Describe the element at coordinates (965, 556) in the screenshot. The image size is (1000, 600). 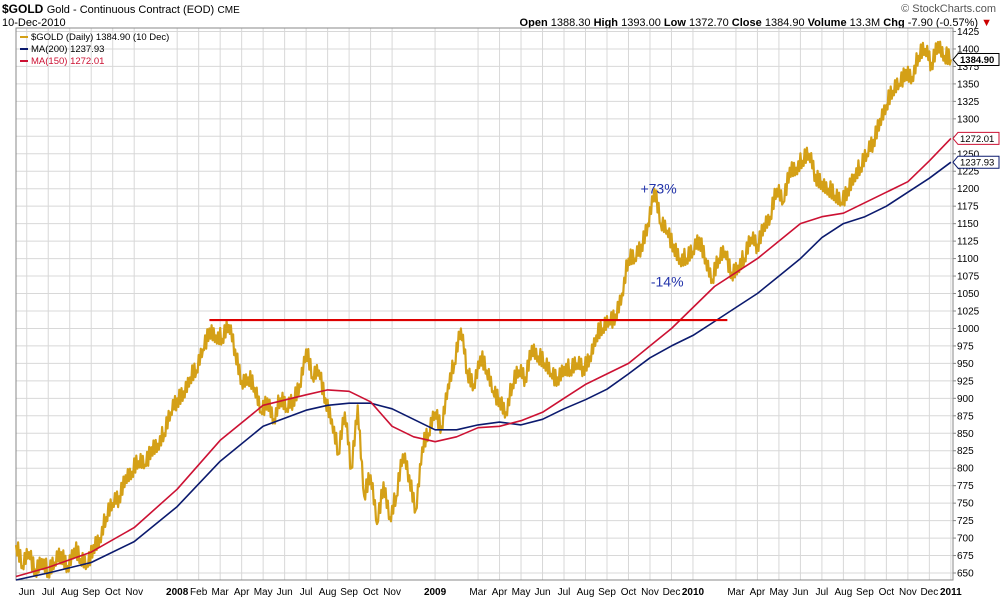
I see `y-tick-label: 675` at that location.